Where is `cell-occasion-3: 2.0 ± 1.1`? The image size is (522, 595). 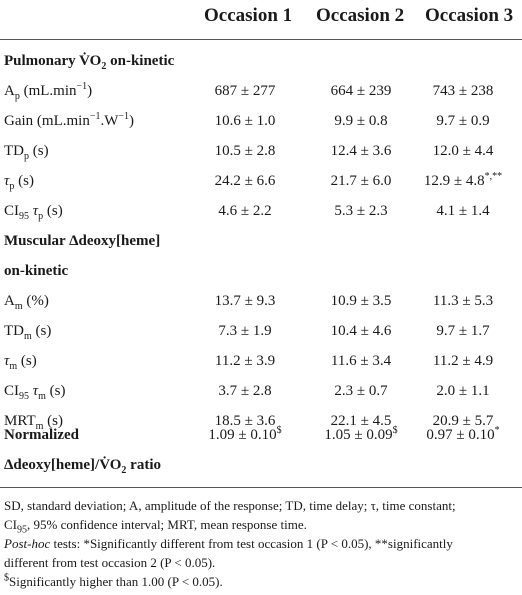 cell-occasion-3: 2.0 ± 1.1 is located at coordinates (463, 391).